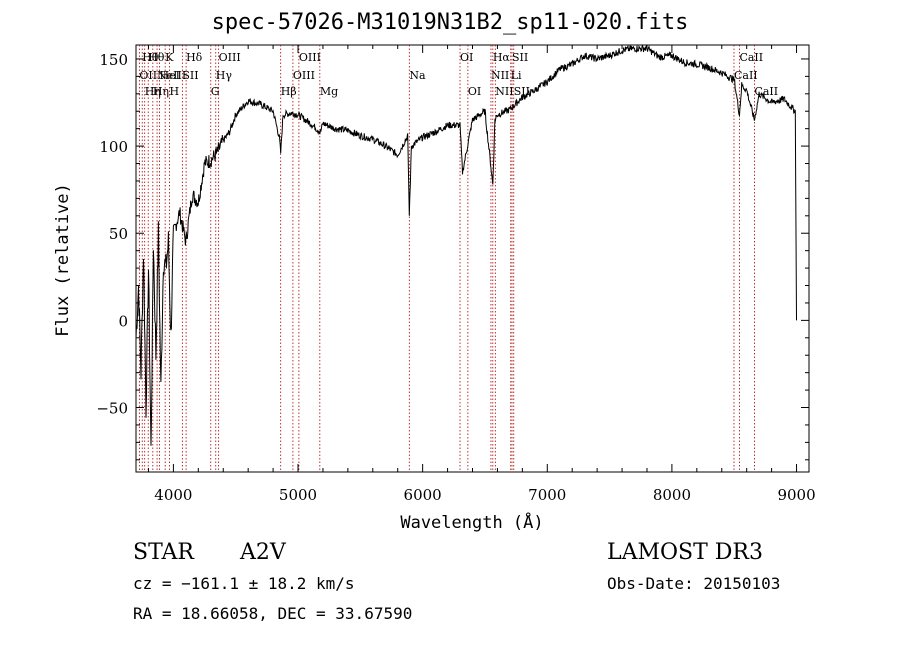  Describe the element at coordinates (148, 75) in the screenshot. I see `line-marker-label-0: OII` at that location.